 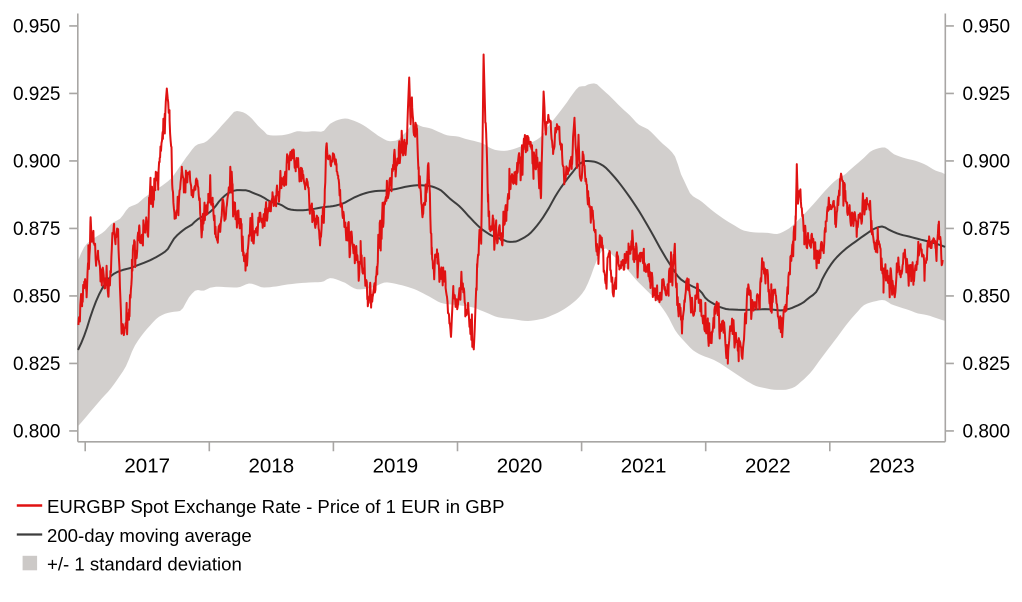 What do you see at coordinates (144, 564) in the screenshot?
I see `svg-text: +/- 1 standard deviation` at bounding box center [144, 564].